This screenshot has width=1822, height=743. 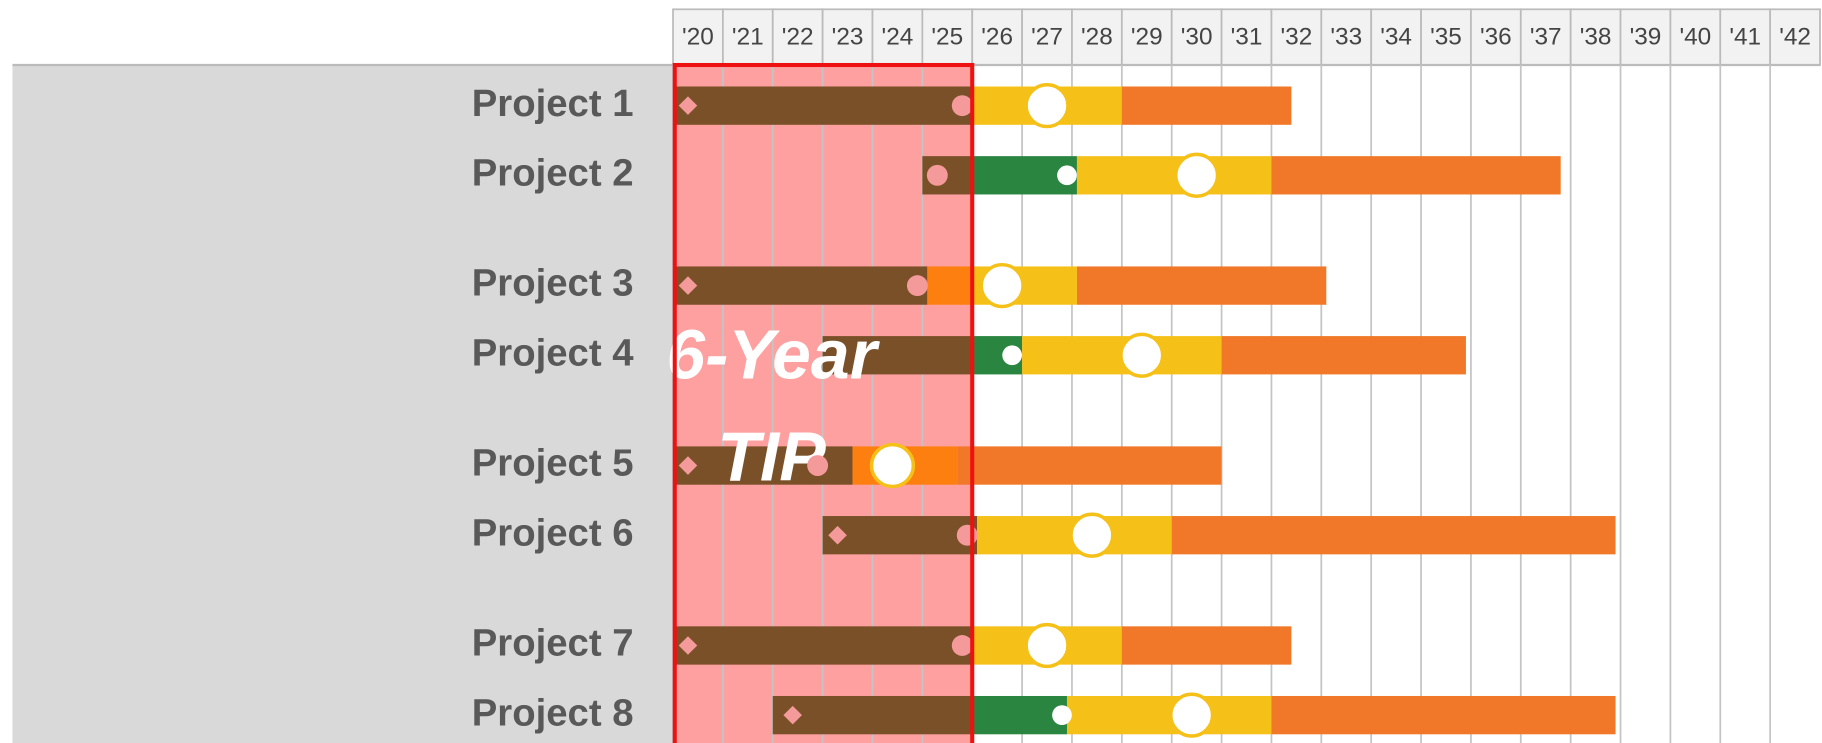 I want to click on project-label: Project 1, so click(x=553, y=103).